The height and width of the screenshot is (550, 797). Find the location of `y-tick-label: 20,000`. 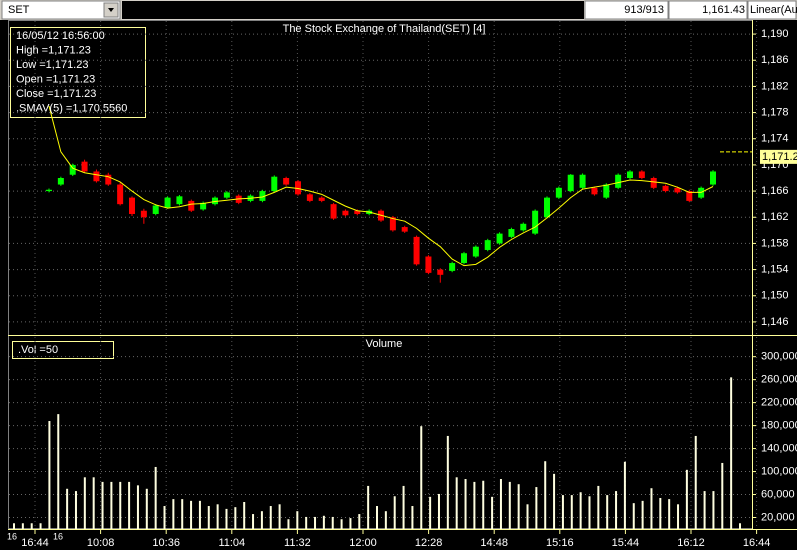

y-tick-label: 20,000 is located at coordinates (778, 517).